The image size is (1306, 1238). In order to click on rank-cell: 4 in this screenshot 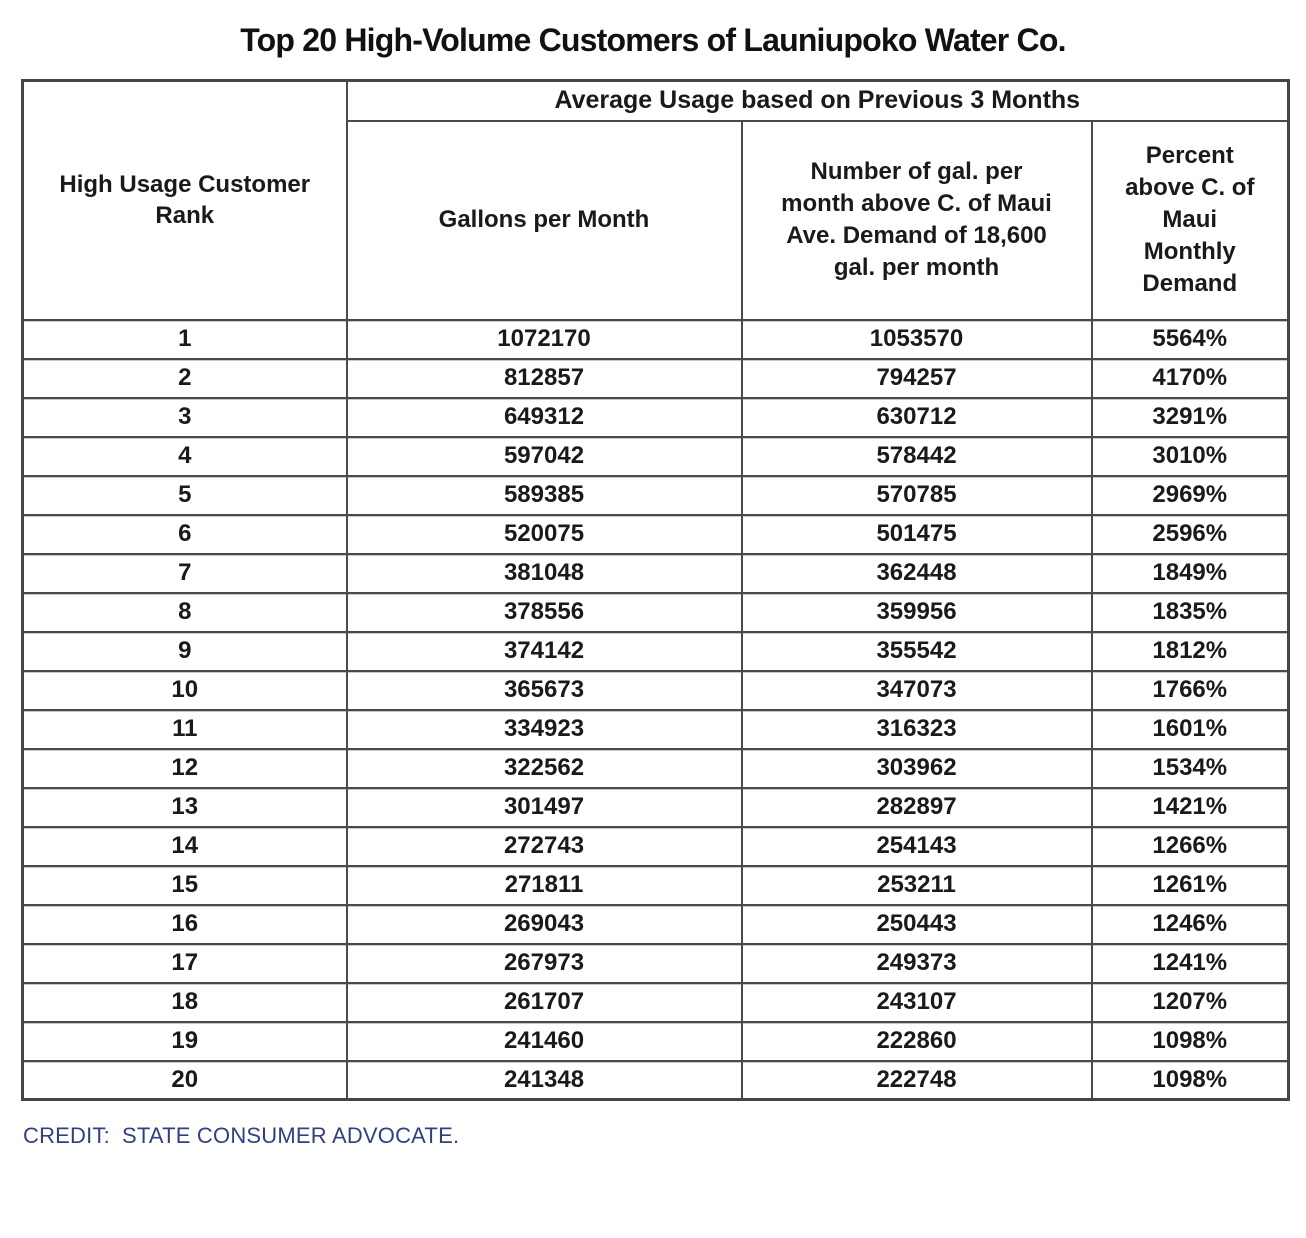, I will do `click(184, 456)`.